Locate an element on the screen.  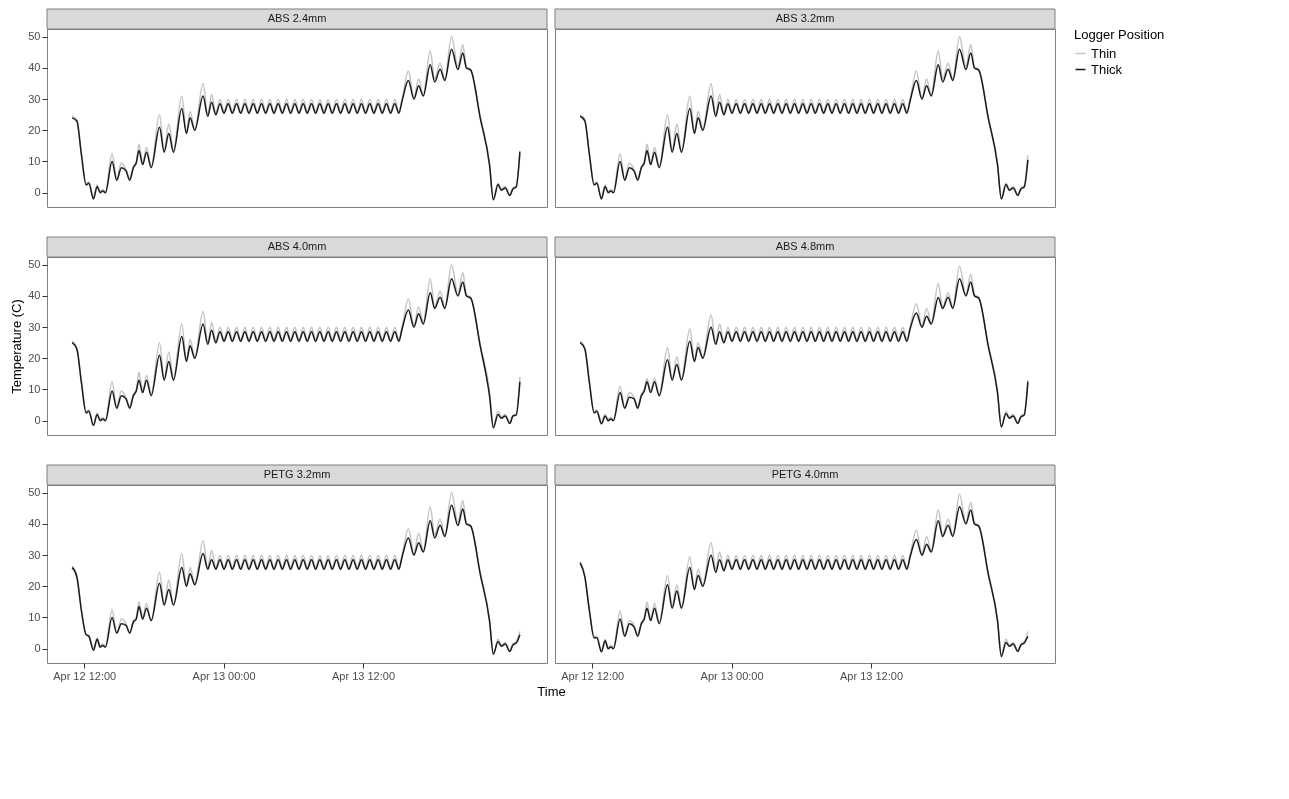
chart-title: PETG 4.0mm is located at coordinates (805, 474).